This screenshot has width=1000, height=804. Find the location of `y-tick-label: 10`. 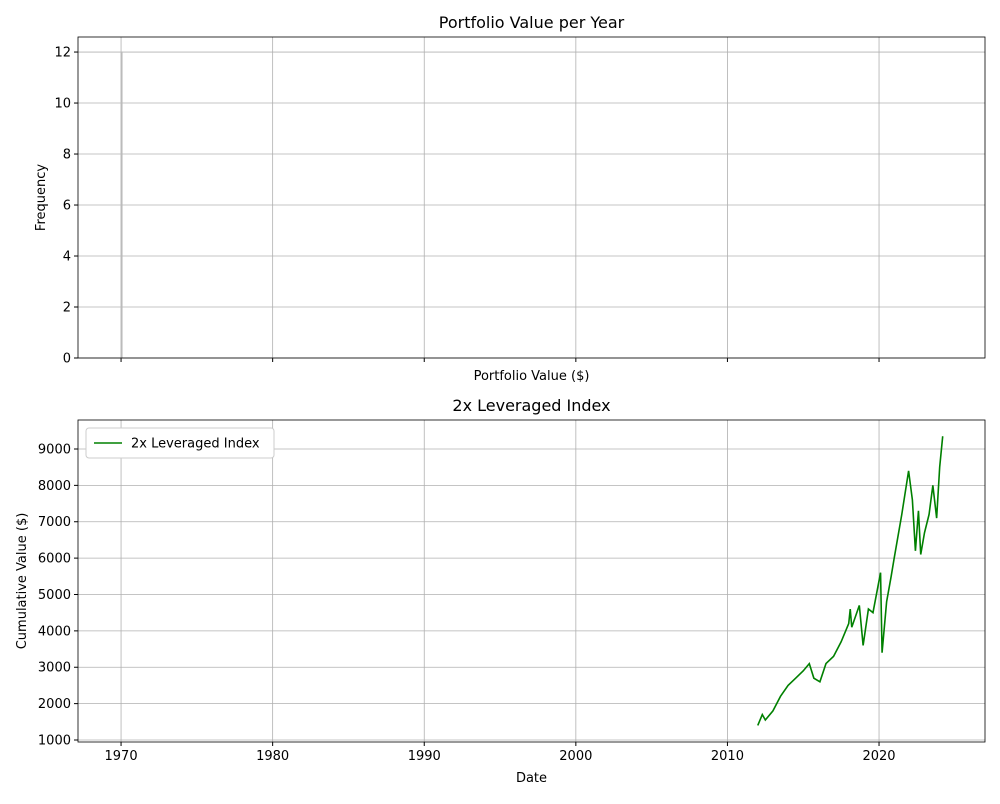

y-tick-label: 10 is located at coordinates (62, 104).